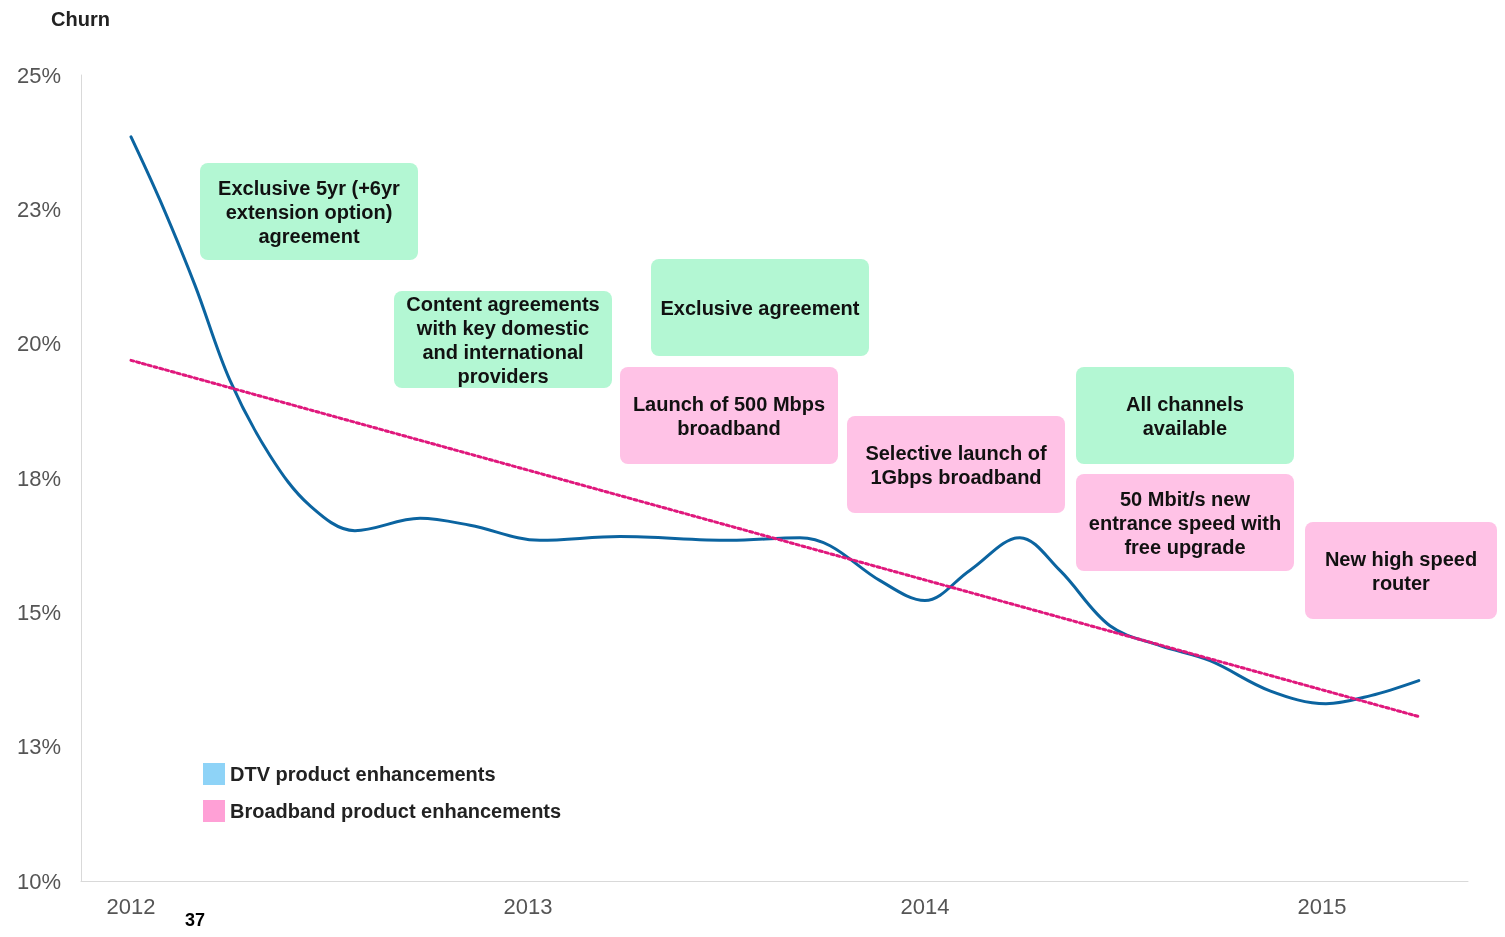 This screenshot has height=937, width=1505. What do you see at coordinates (38, 478) in the screenshot?
I see `y-tick-label: 18%` at bounding box center [38, 478].